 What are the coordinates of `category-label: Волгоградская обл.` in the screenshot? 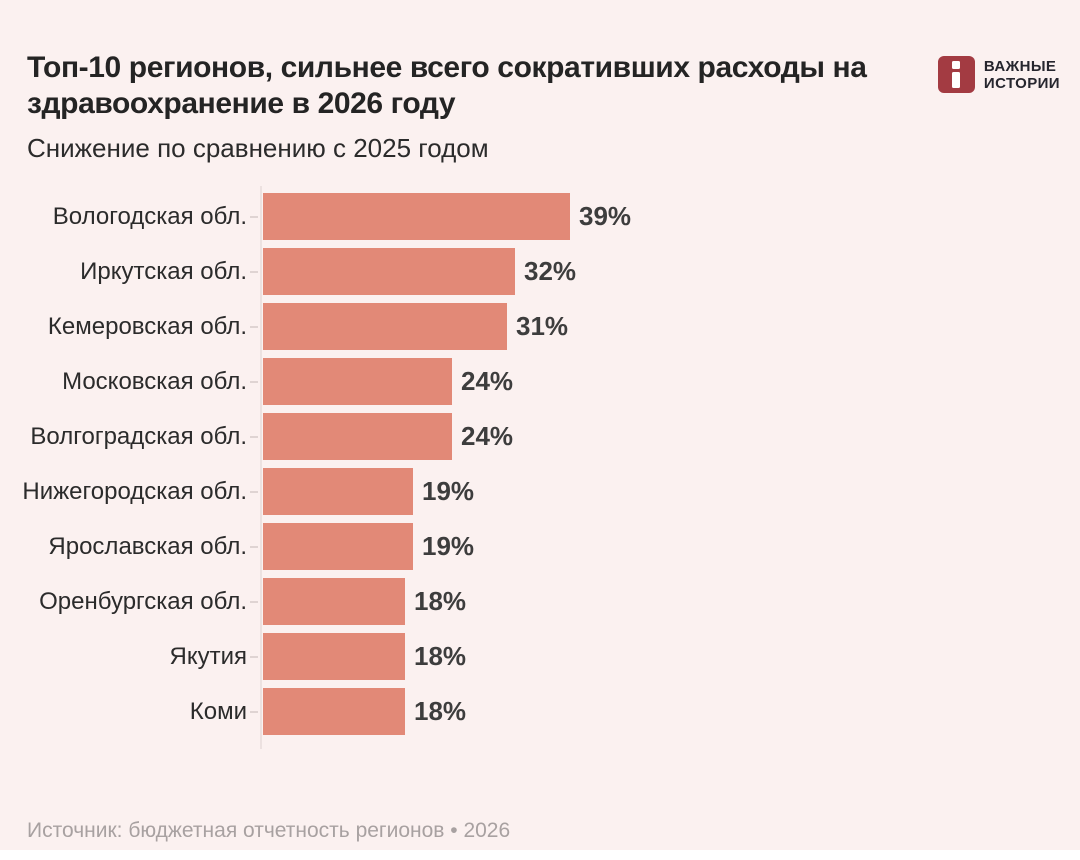 It's located at (138, 436).